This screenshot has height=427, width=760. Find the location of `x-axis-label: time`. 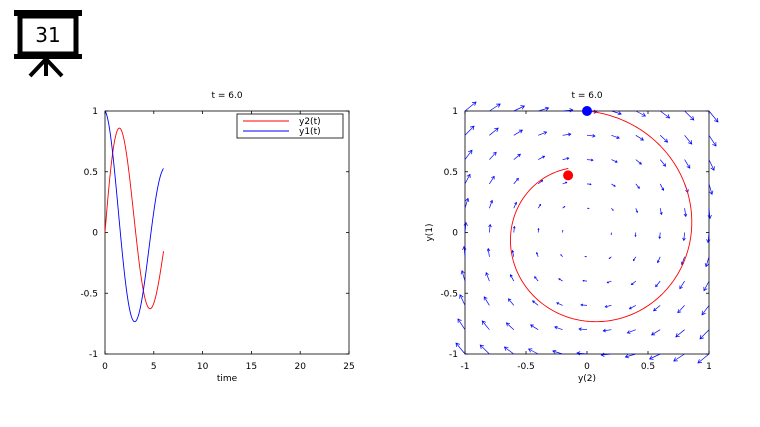

x-axis-label: time is located at coordinates (227, 379).